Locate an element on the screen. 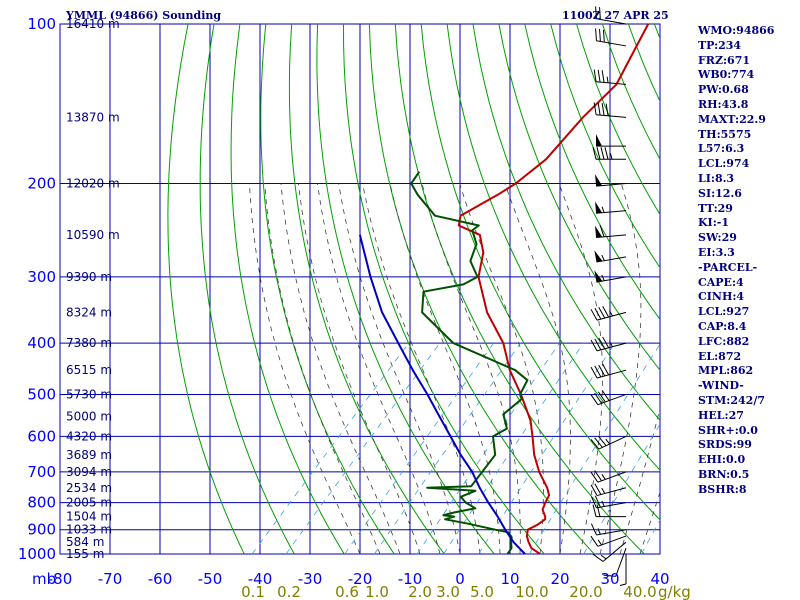  mixing-ratio-label: 3.0 is located at coordinates (448, 591).